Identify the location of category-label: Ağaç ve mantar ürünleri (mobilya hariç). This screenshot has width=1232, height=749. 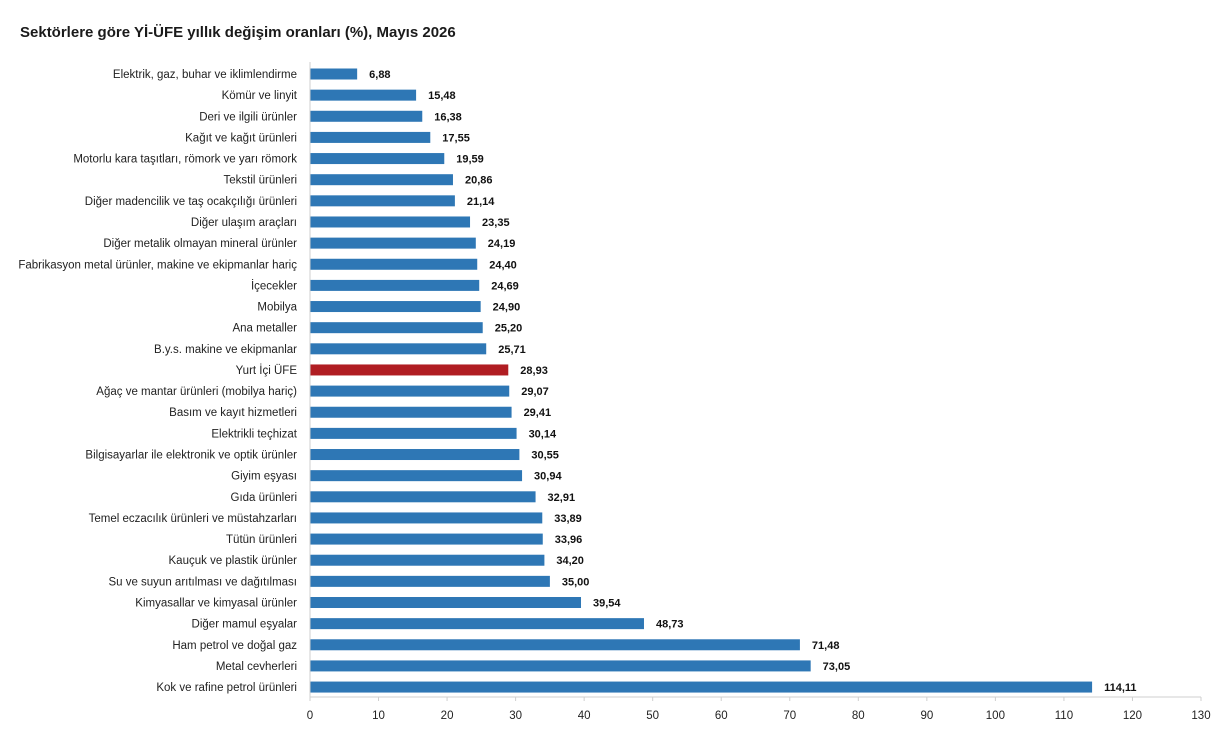
(196, 392).